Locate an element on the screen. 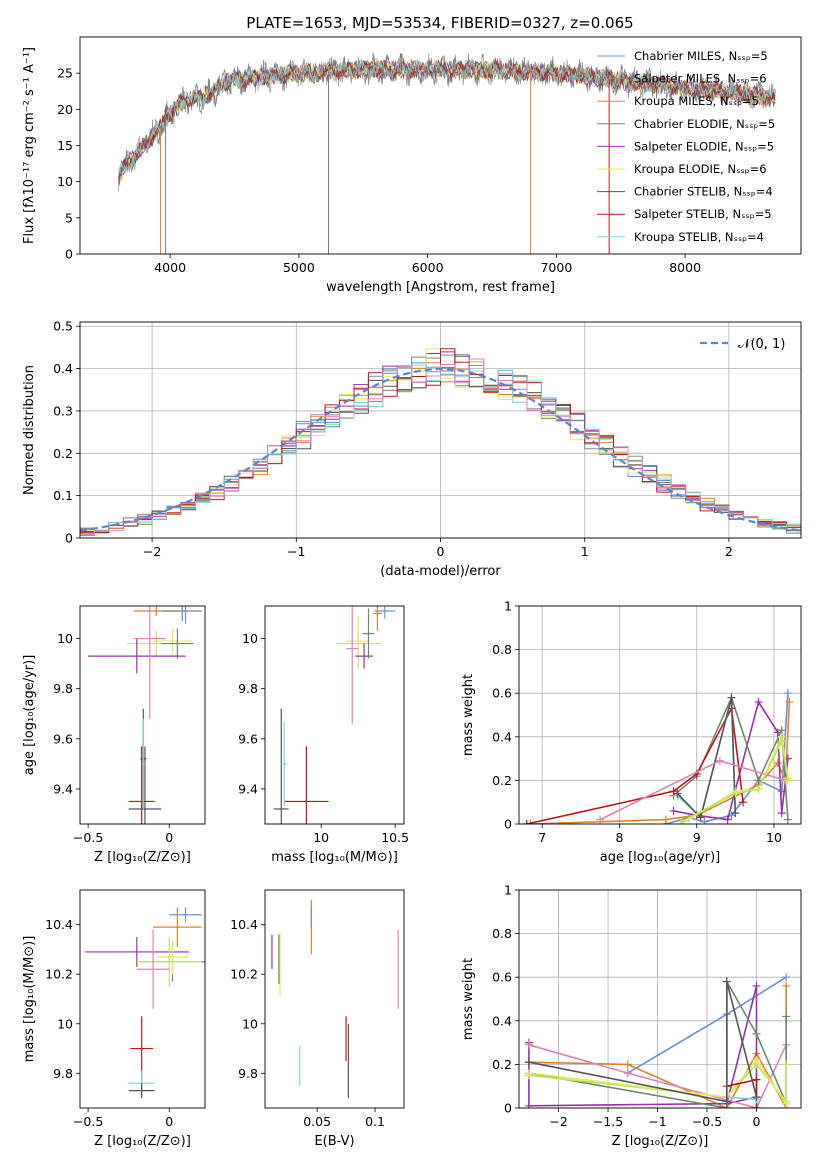 This screenshot has width=819, height=1170. x-axis-label: (data-model)/error is located at coordinates (440, 571).